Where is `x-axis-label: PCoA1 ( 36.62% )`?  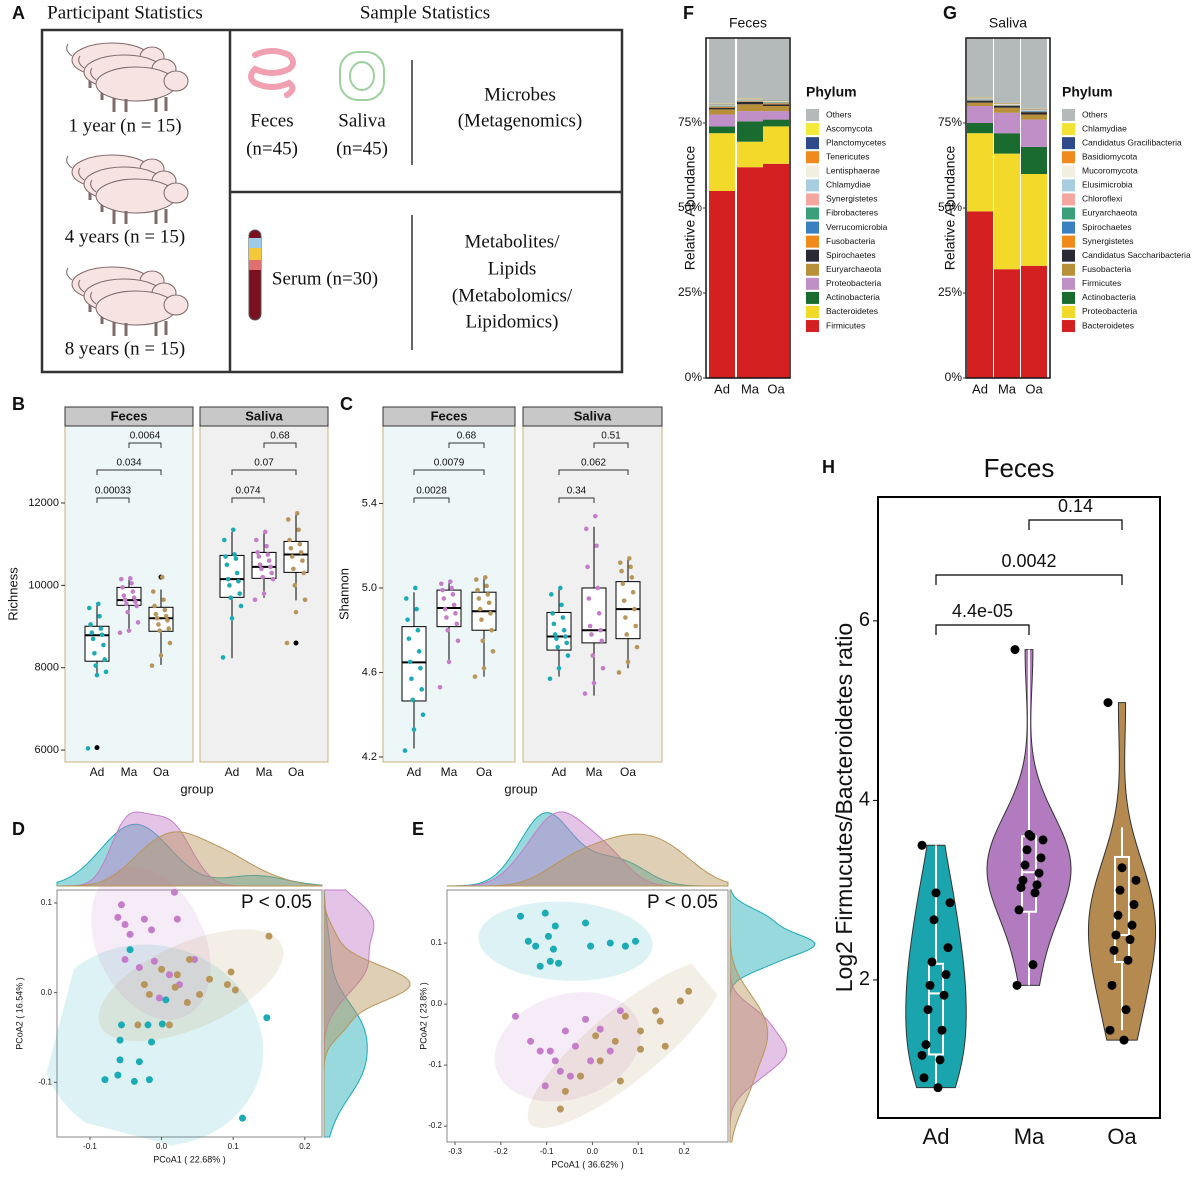
x-axis-label: PCoA1 ( 36.62% ) is located at coordinates (587, 1164).